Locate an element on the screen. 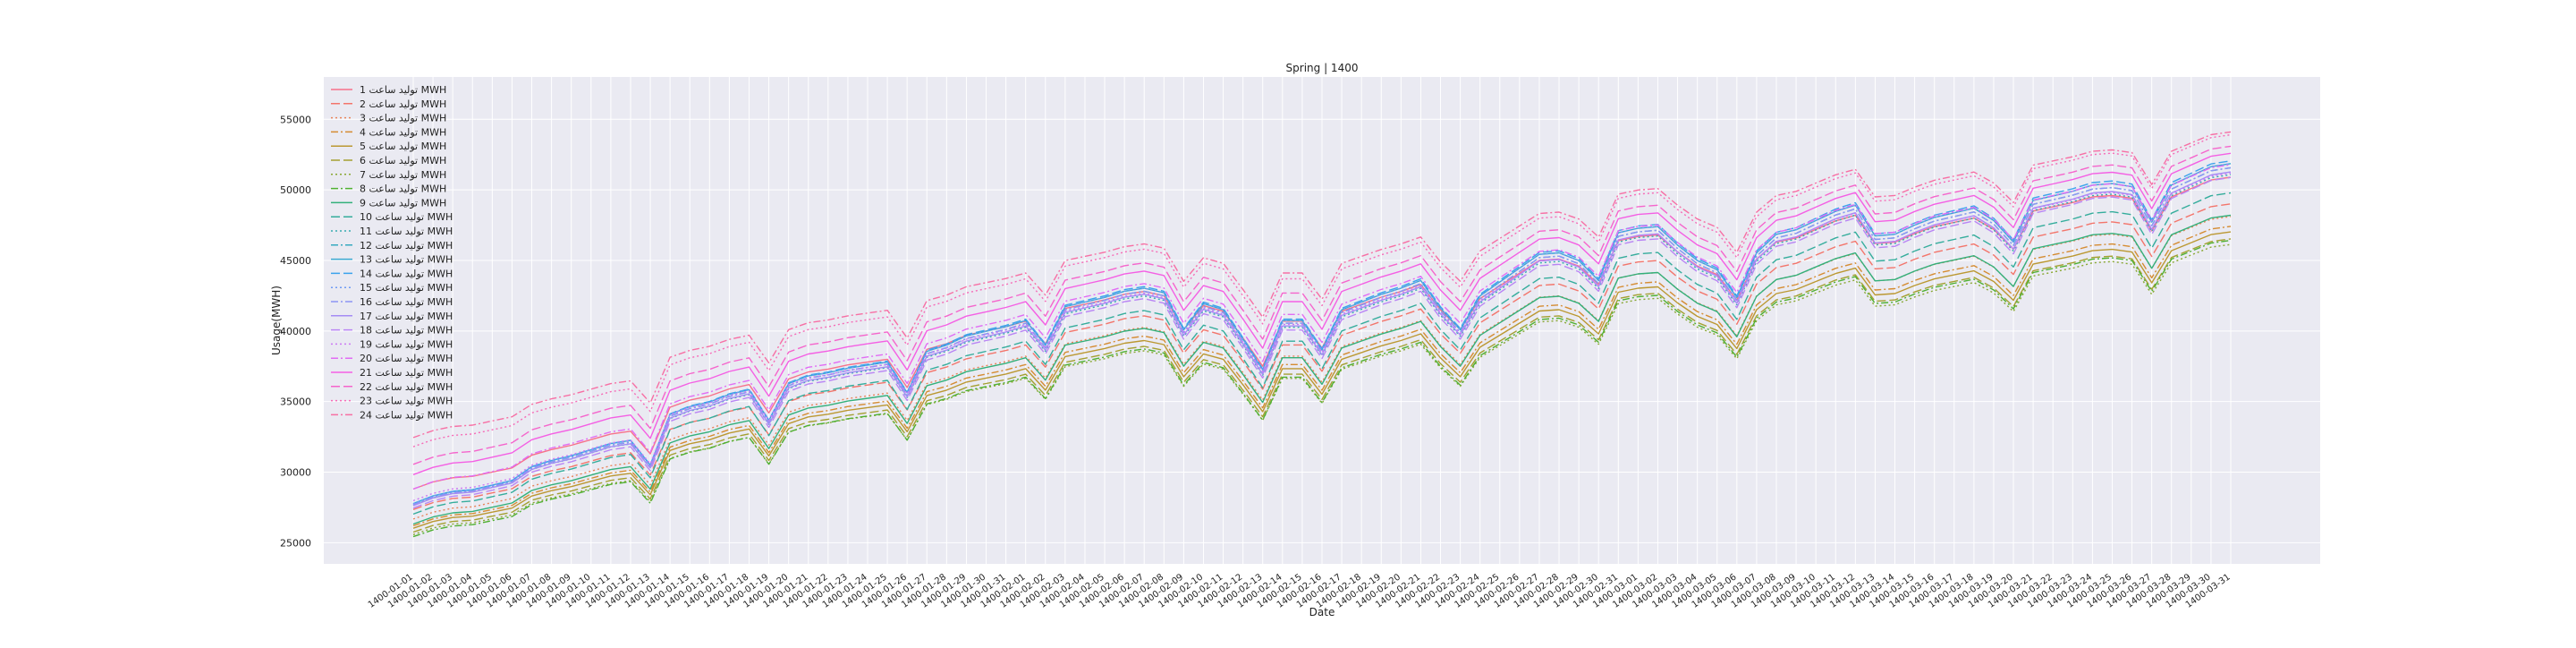 The image size is (2576, 648). legend-label: ﺗﻮﻟﯿﺪ ﺳﺎﻋﺖ 8 MWH is located at coordinates (403, 189).